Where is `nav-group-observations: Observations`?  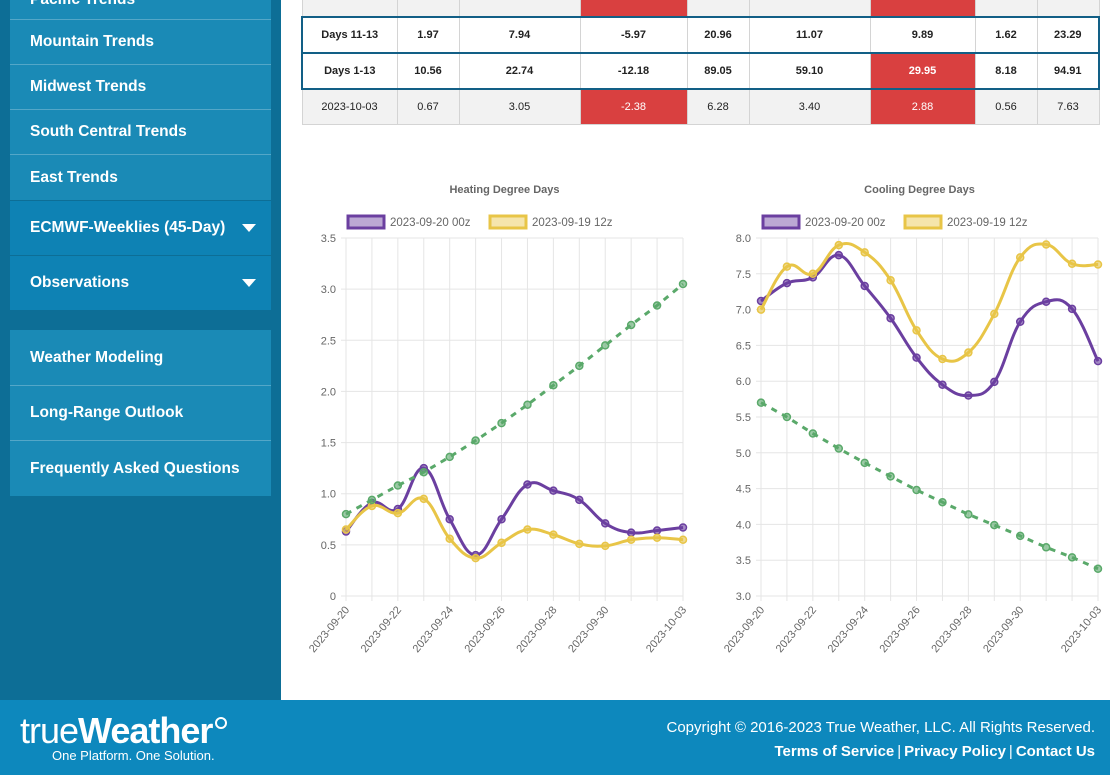
nav-group-observations: Observations is located at coordinates (140, 283).